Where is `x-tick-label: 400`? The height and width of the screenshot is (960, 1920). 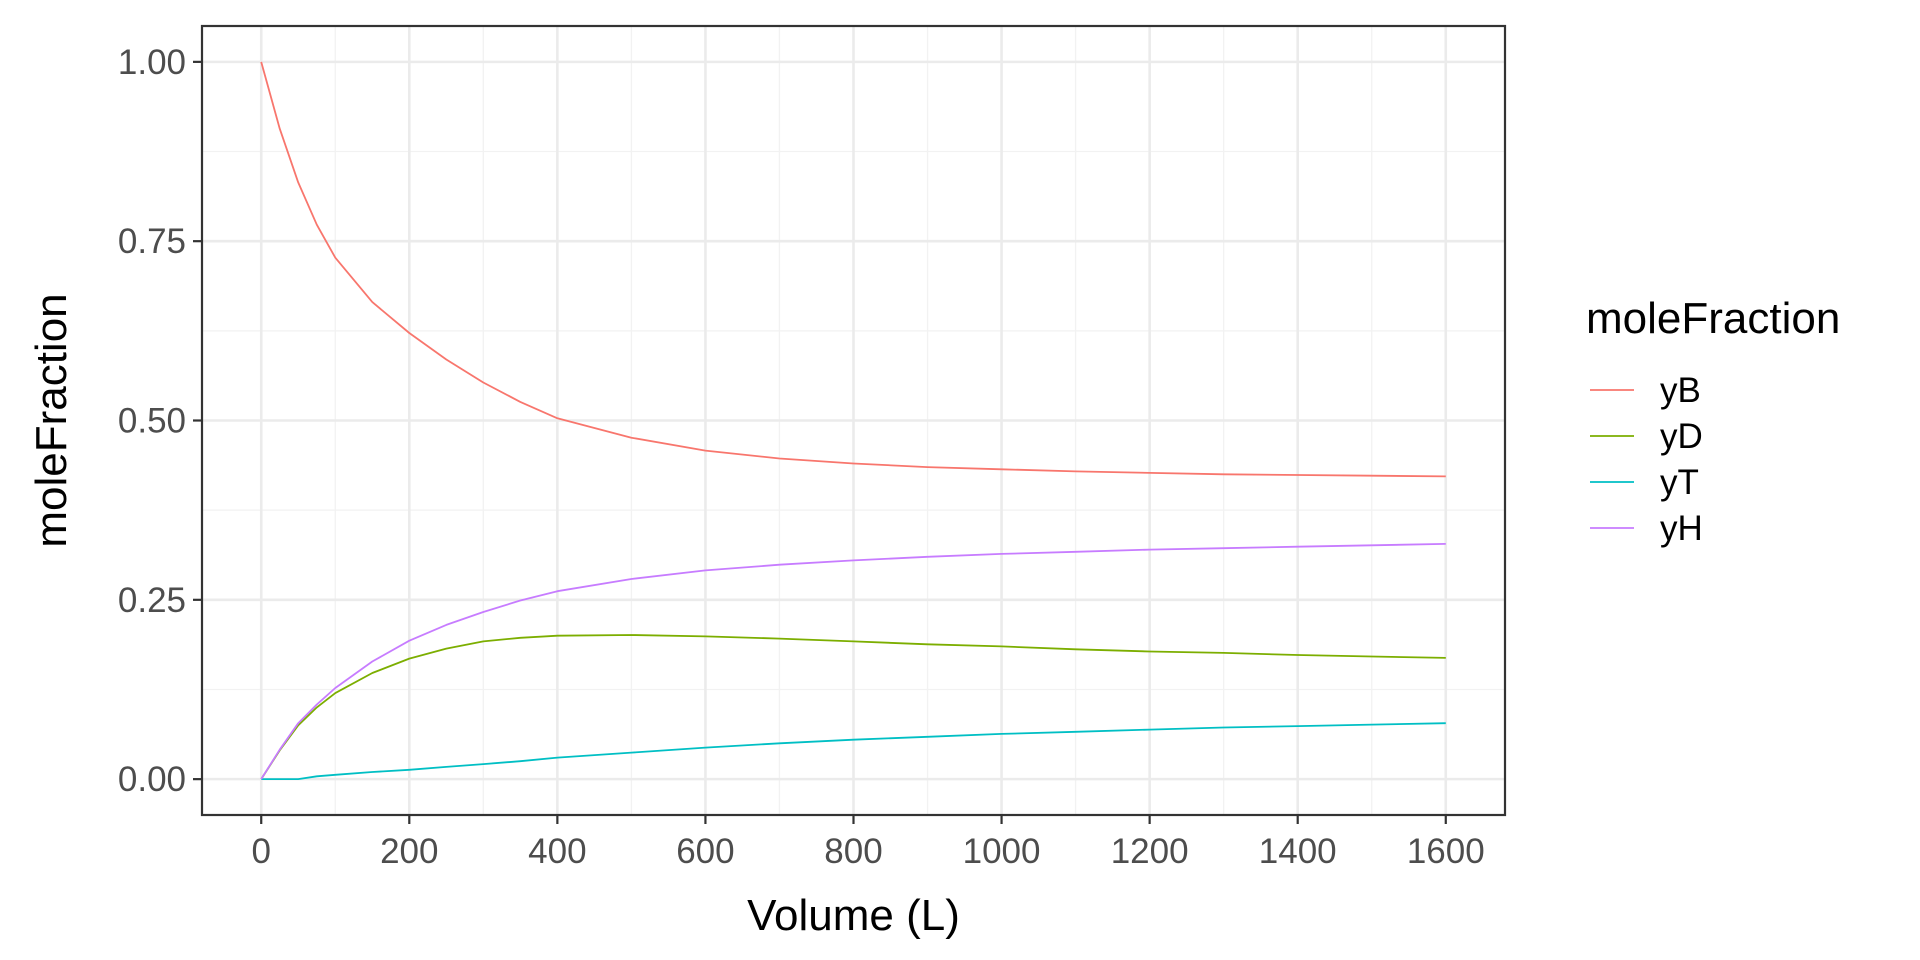
x-tick-label: 400 is located at coordinates (557, 851).